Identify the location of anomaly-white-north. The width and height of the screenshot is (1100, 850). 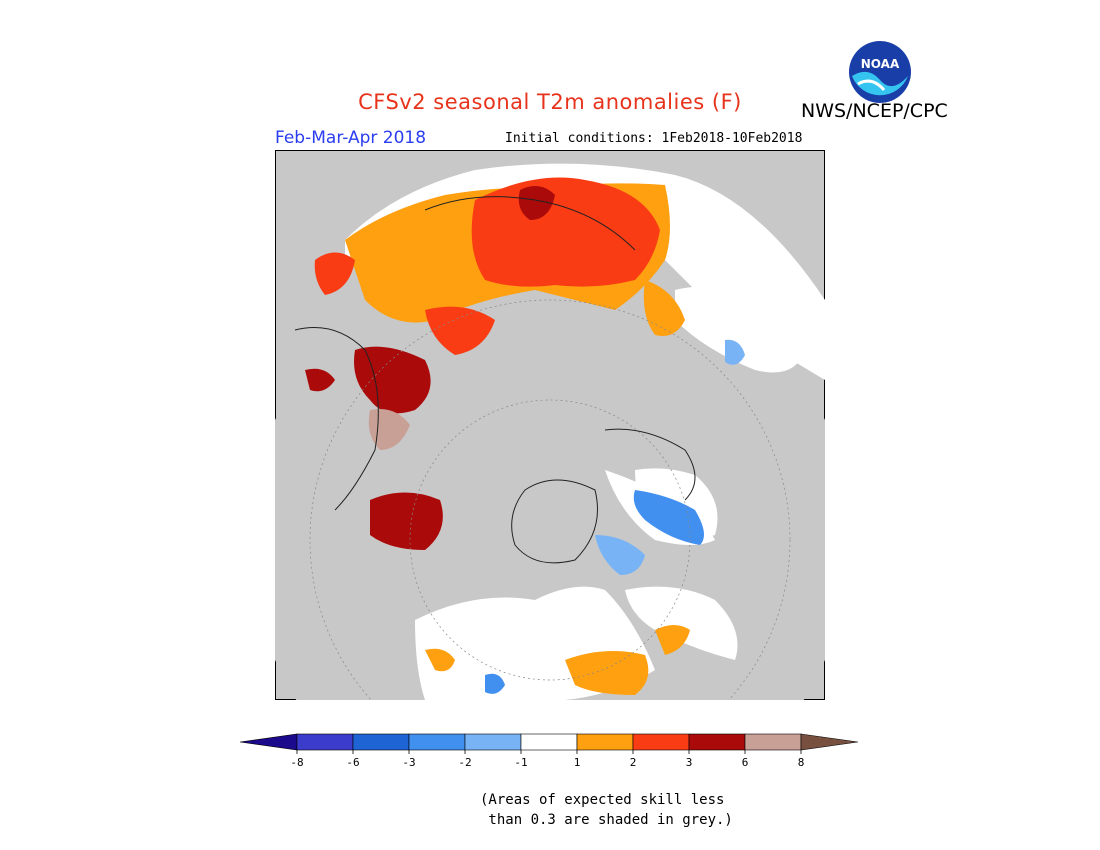
(585, 271).